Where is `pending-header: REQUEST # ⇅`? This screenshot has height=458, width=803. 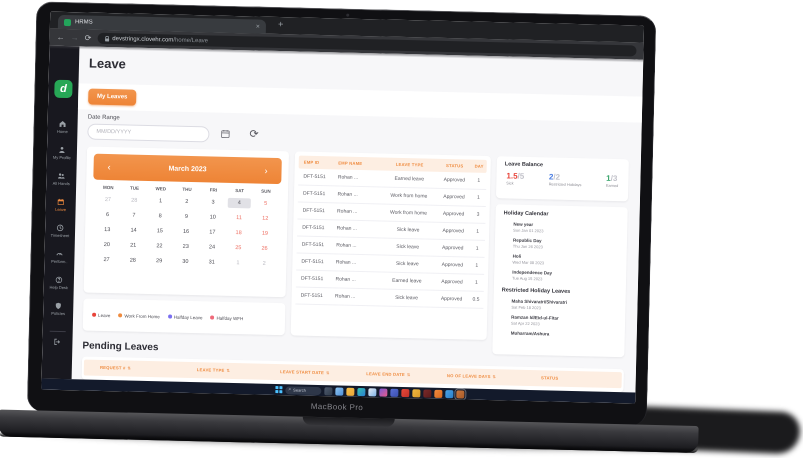 pending-header: REQUEST # ⇅ is located at coordinates (115, 367).